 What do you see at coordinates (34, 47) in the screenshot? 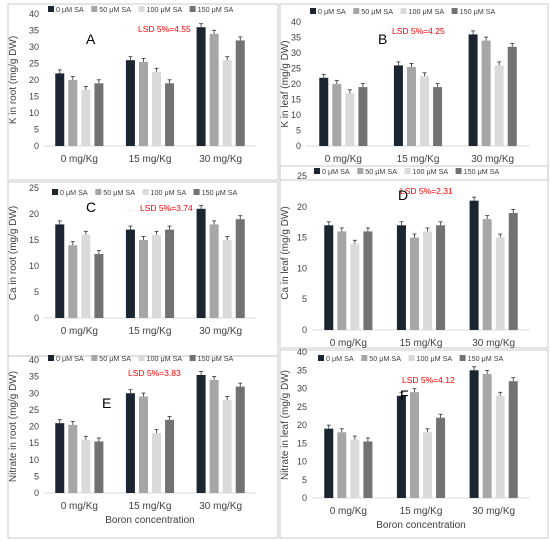
I see `y-tick-label: 30` at bounding box center [34, 47].